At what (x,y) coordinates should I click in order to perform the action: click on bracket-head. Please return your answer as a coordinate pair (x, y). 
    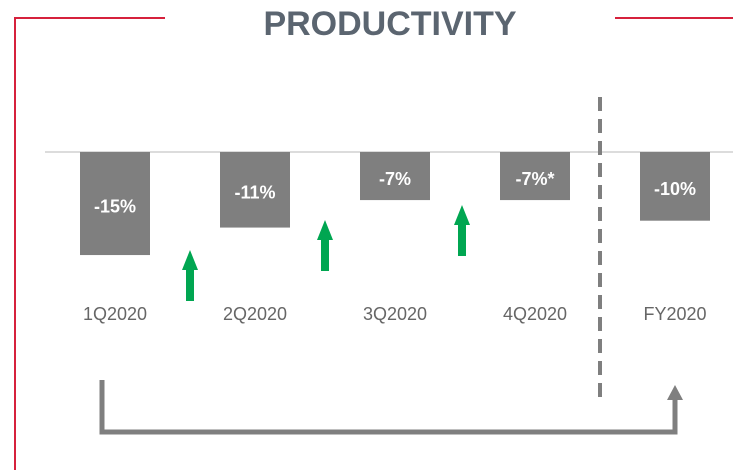
    Looking at the image, I should click on (675, 392).